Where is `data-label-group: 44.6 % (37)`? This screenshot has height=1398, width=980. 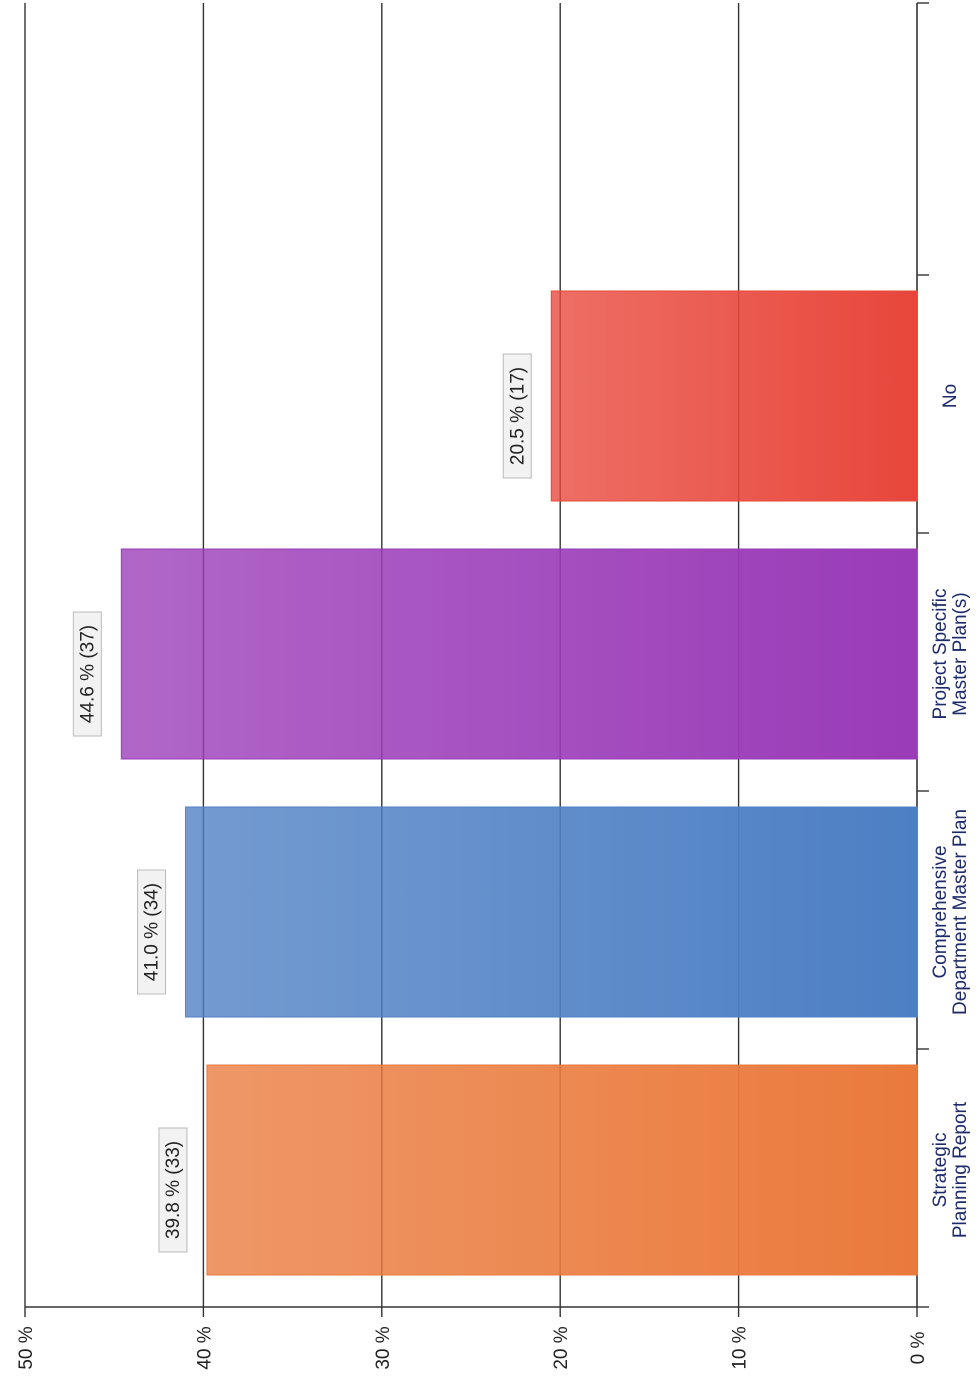 data-label-group: 44.6 % (37) is located at coordinates (87, 674).